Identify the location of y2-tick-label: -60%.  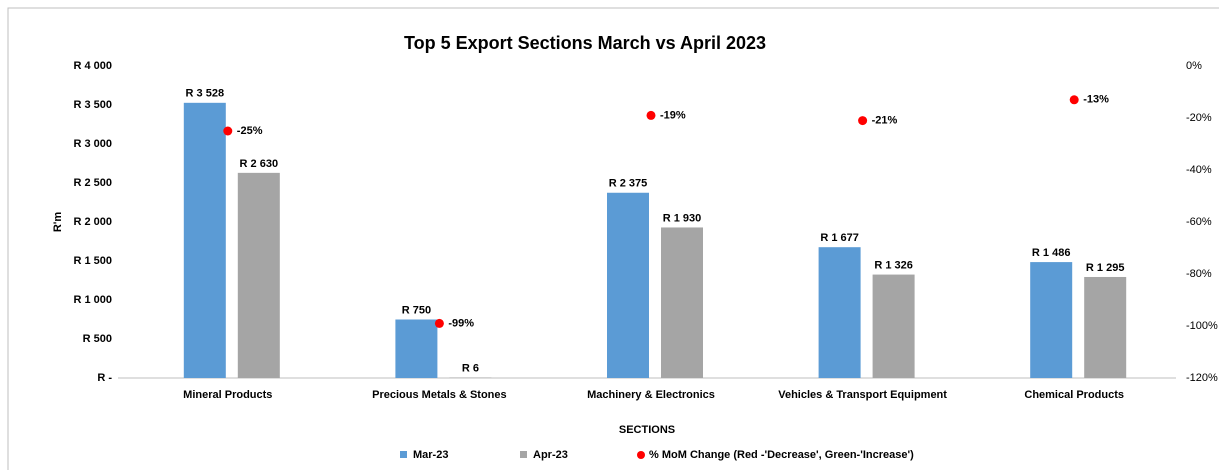
(1199, 222).